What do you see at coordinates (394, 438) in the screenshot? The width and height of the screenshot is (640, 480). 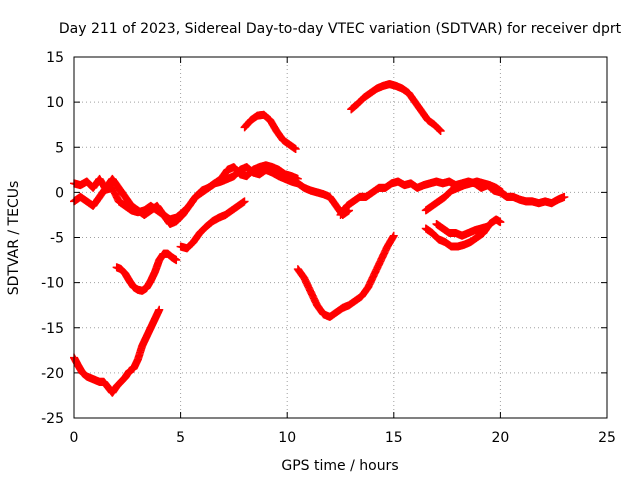 I see `x-tick-label: 15` at bounding box center [394, 438].